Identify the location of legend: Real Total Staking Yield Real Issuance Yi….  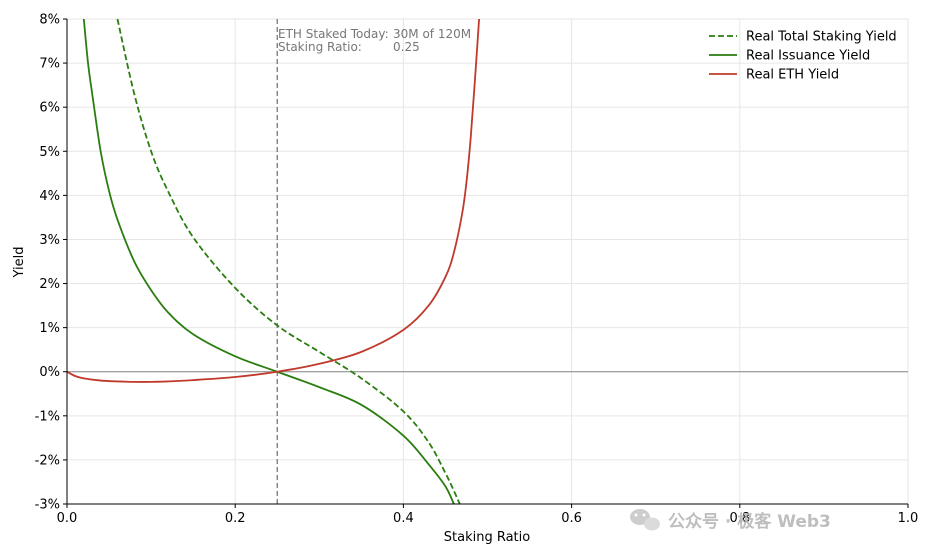
(803, 56).